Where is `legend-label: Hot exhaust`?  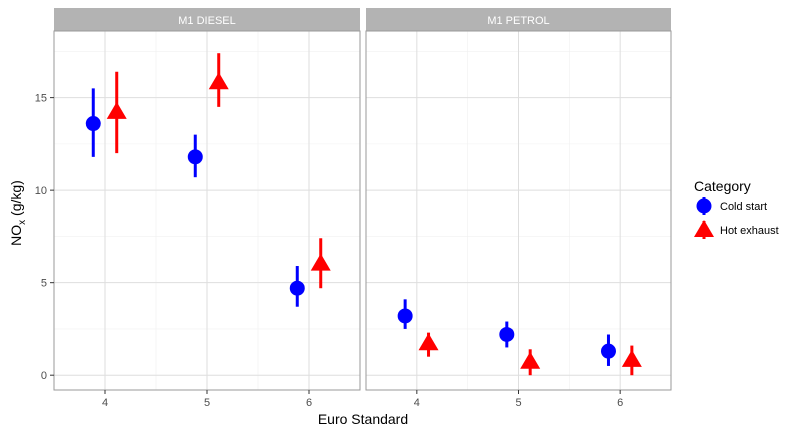
legend-label: Hot exhaust is located at coordinates (749, 231).